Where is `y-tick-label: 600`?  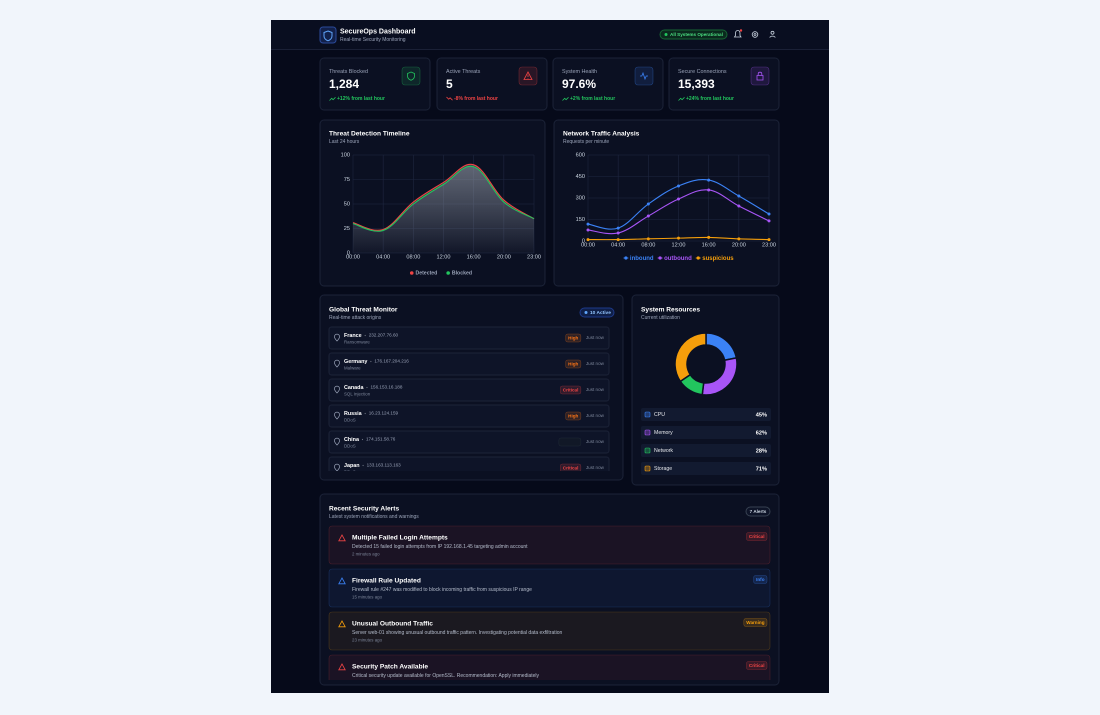
y-tick-label: 600 is located at coordinates (580, 155).